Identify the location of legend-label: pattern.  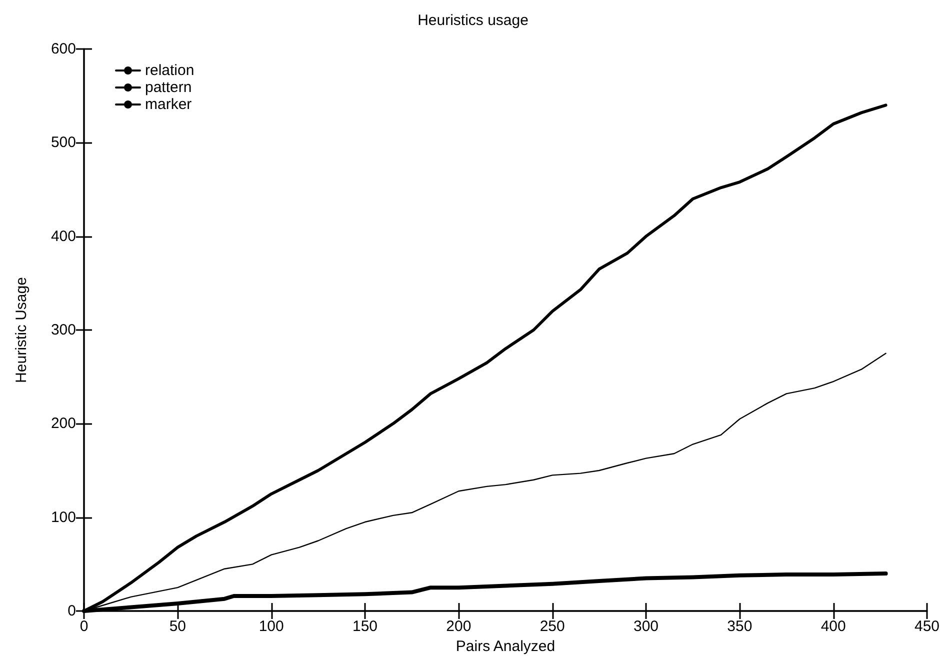
(168, 87).